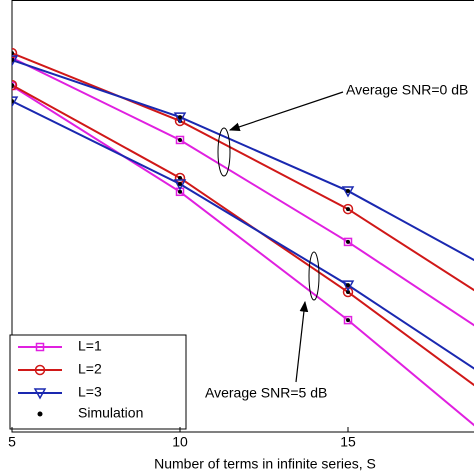 This screenshot has height=474, width=474. What do you see at coordinates (12, 442) in the screenshot?
I see `x-tick-label: 5` at bounding box center [12, 442].